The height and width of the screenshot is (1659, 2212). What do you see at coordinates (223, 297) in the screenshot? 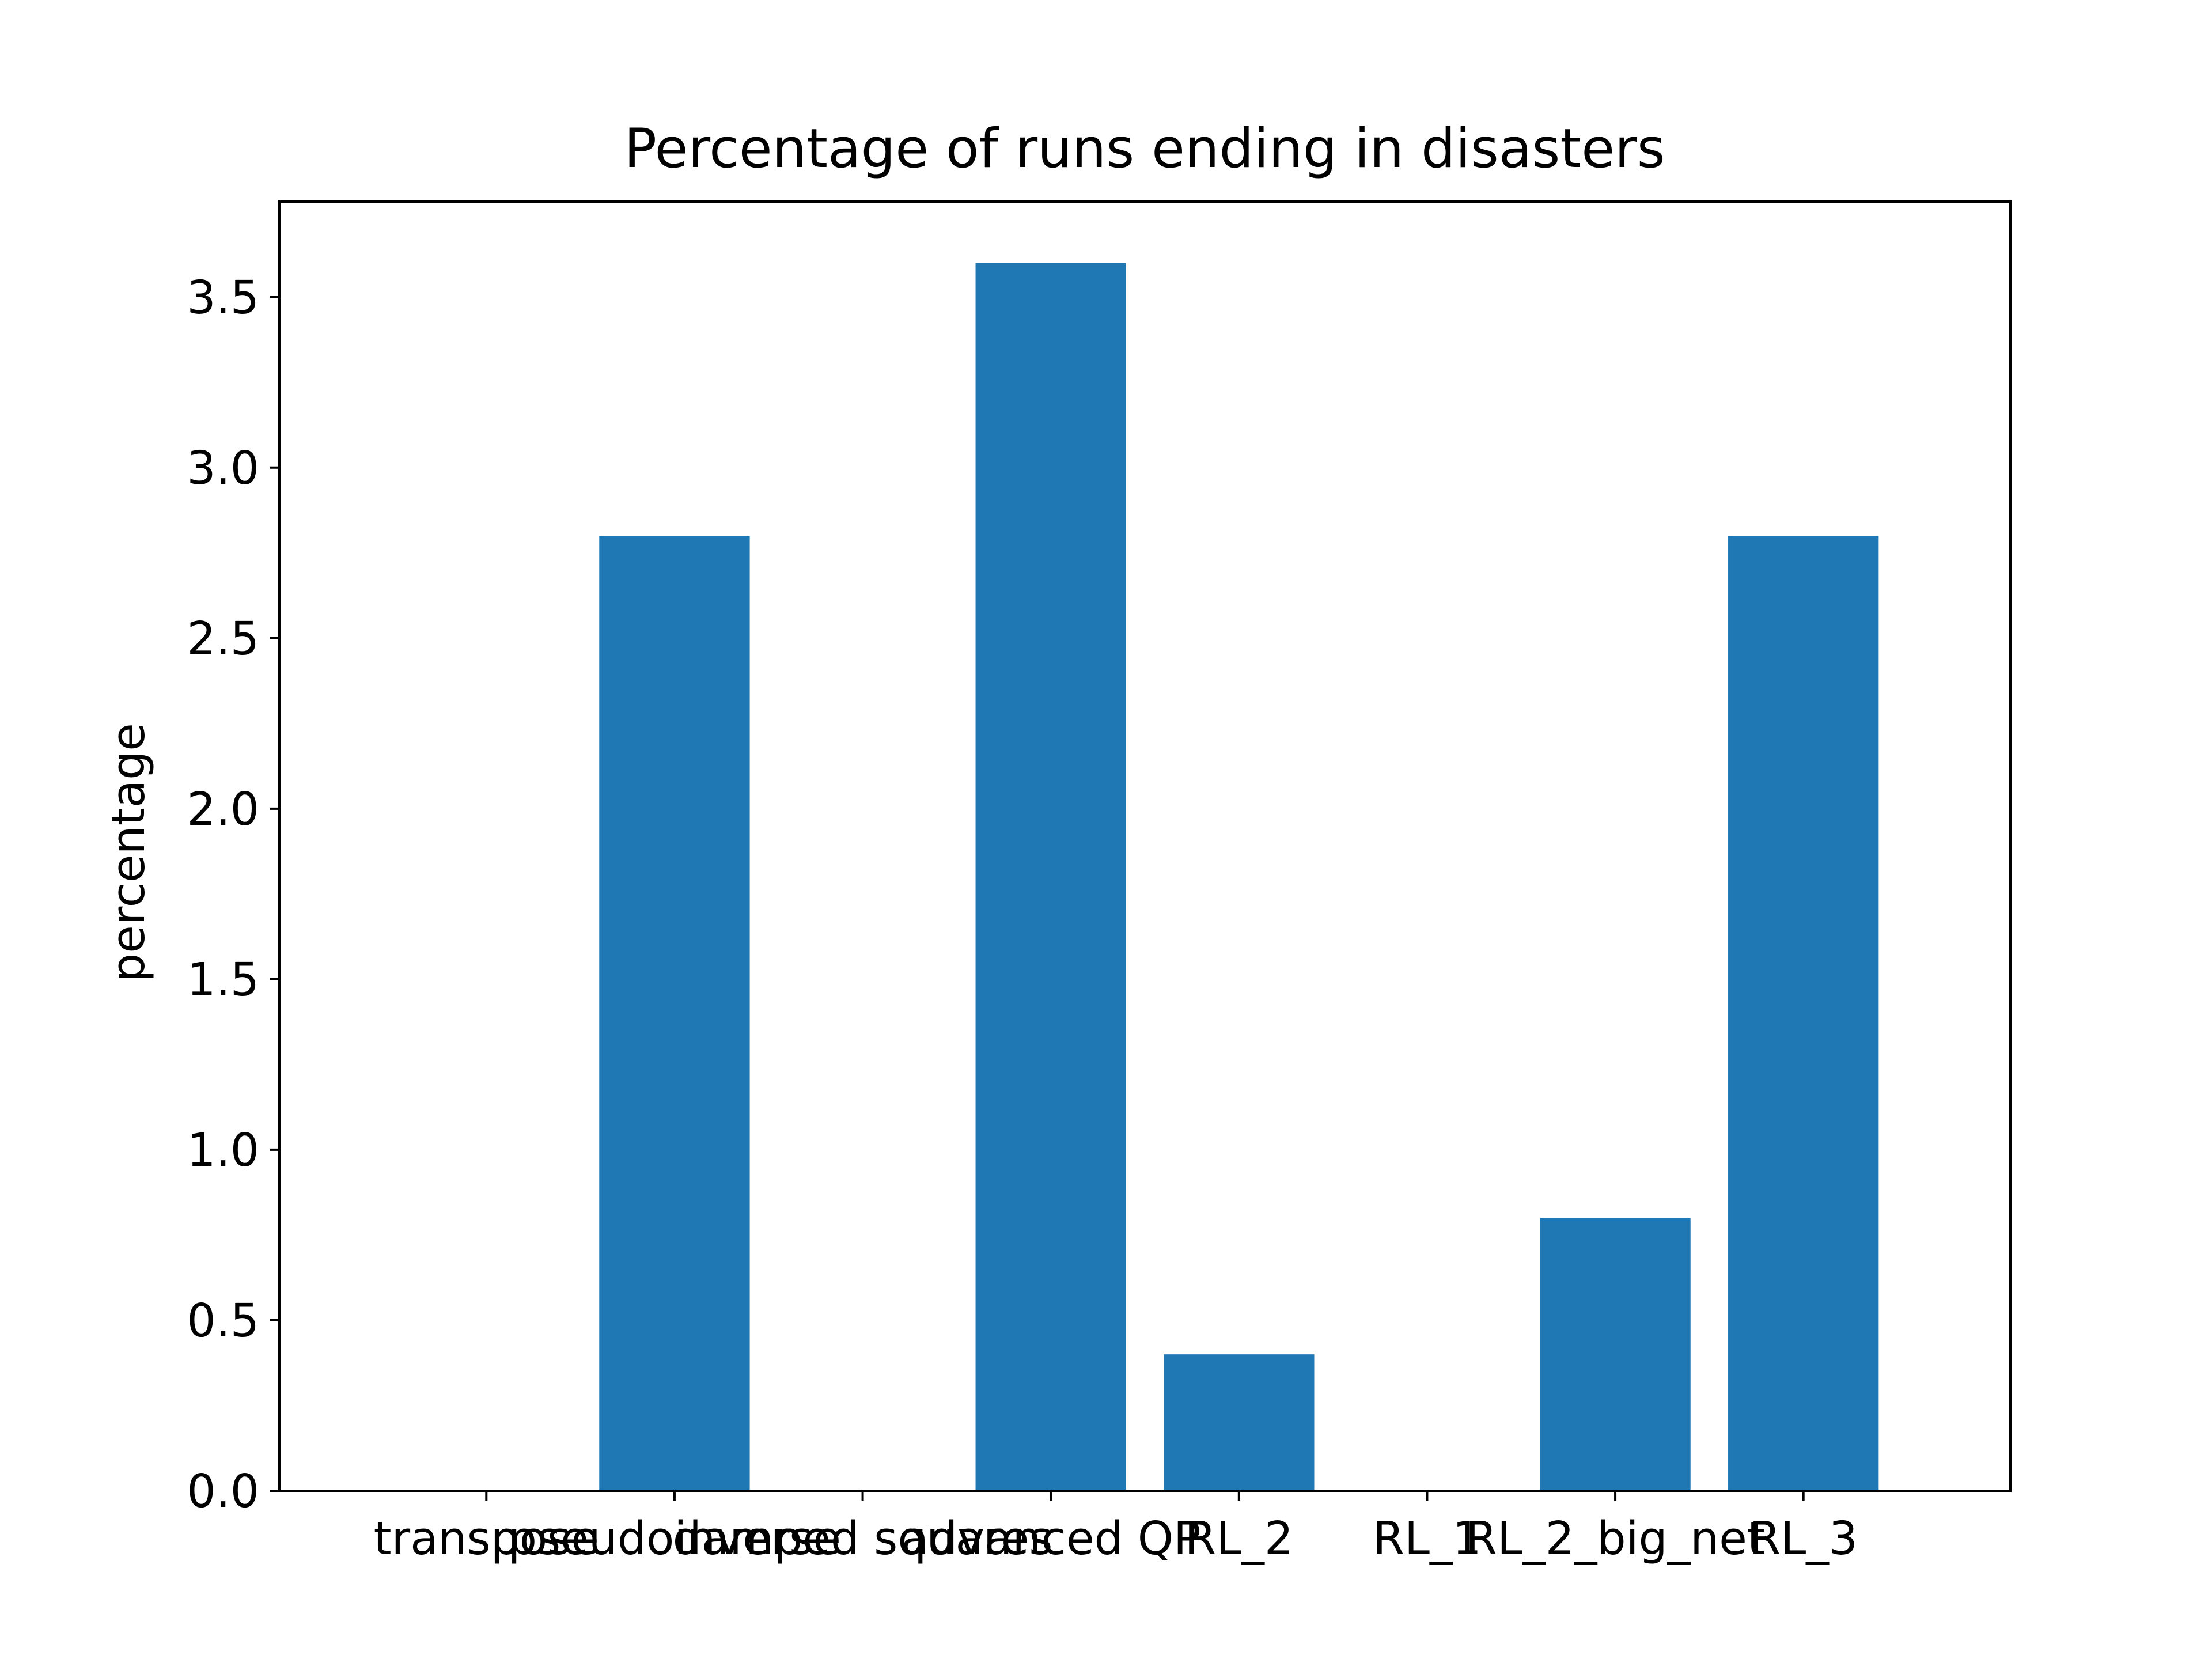
I see `y-tick-label: 3.5` at bounding box center [223, 297].